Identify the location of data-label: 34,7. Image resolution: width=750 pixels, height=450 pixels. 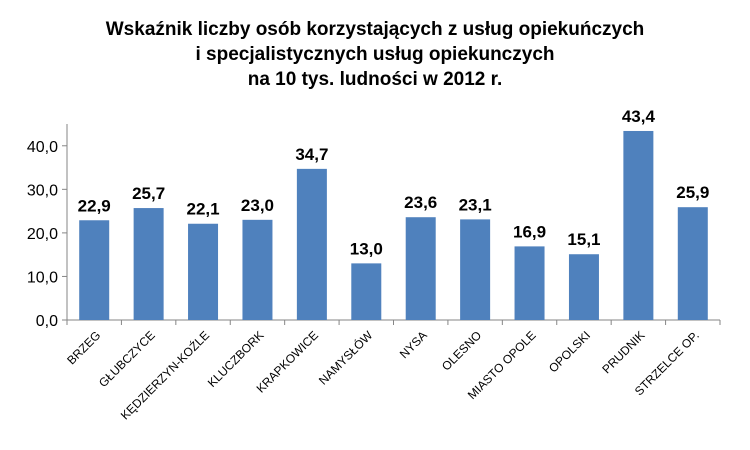
(311, 154).